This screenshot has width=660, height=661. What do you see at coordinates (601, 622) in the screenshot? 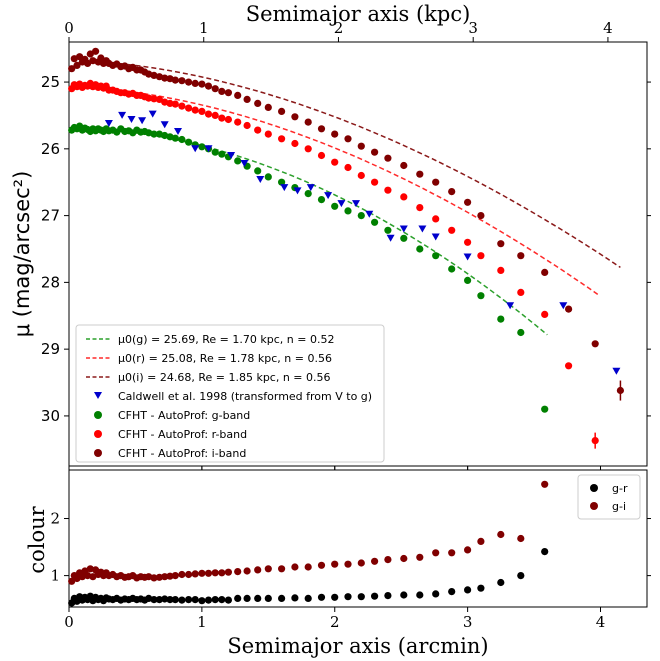
I see `x-tick-label: 4` at bounding box center [601, 622].